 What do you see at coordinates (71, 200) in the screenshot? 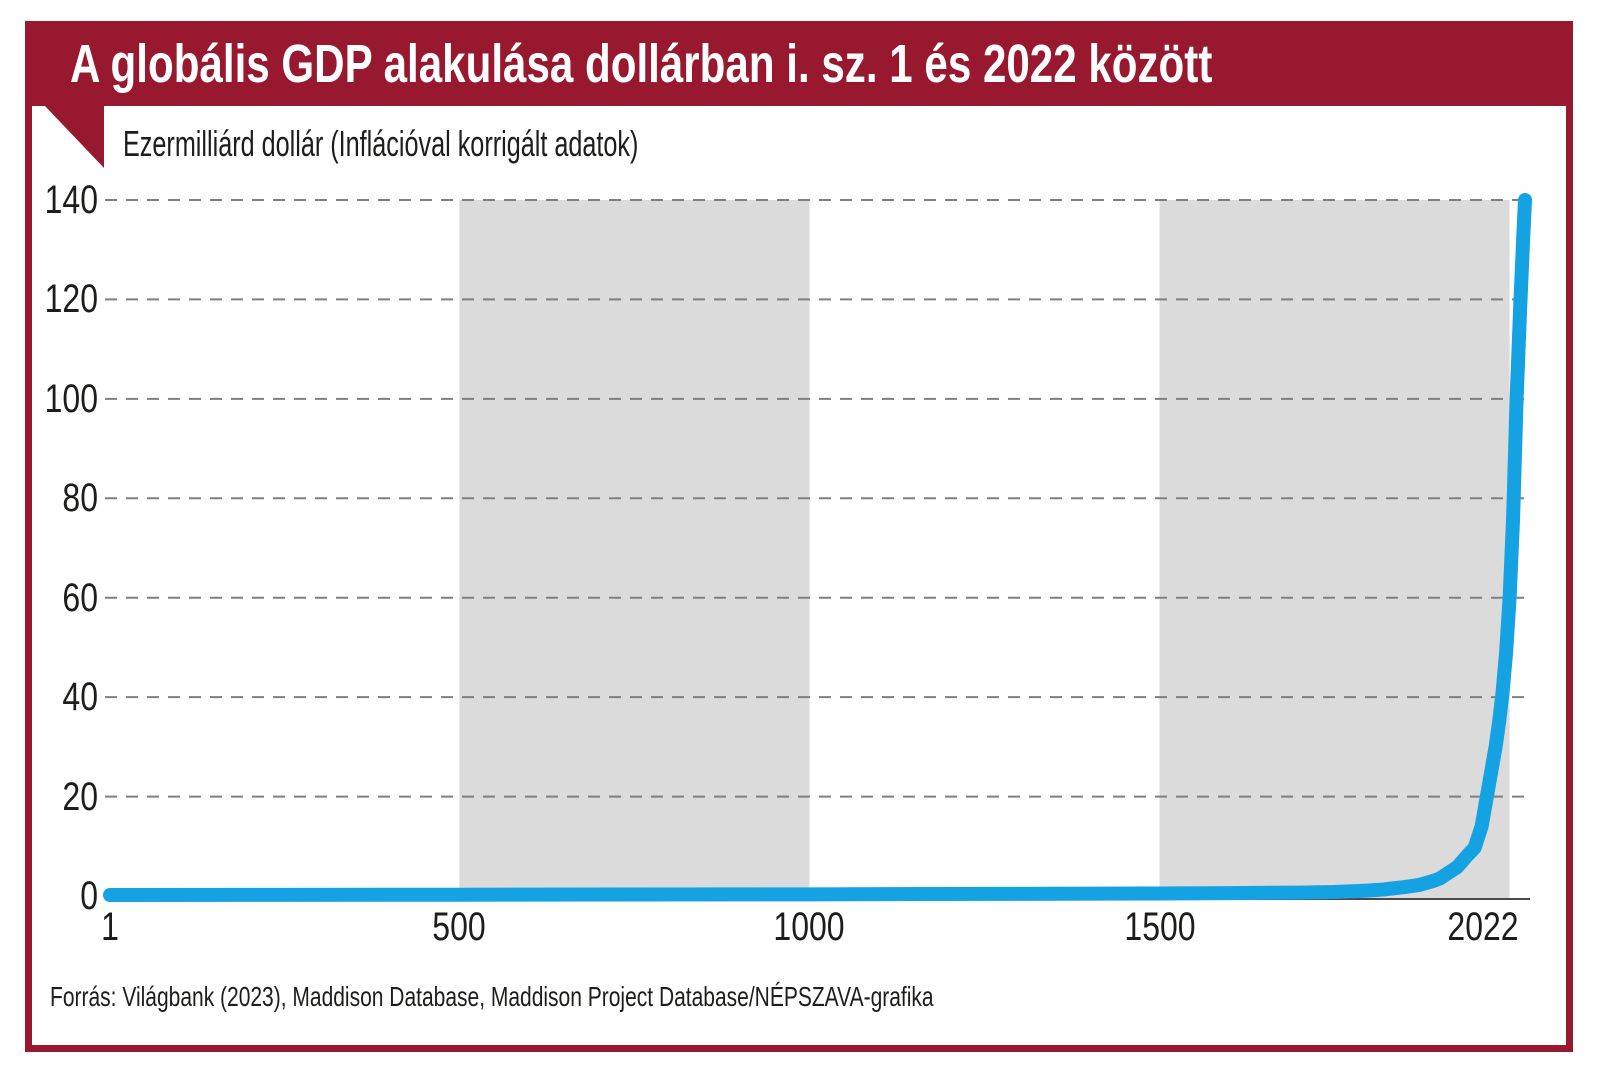
I see `y-tick-label: 140` at bounding box center [71, 200].